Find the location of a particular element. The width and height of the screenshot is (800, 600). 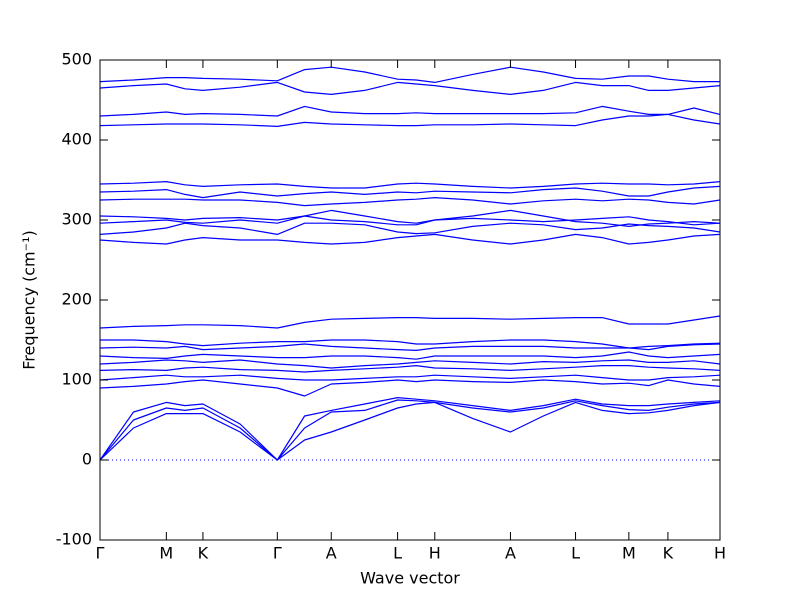

y-tick-label: 400 is located at coordinates (76, 139).